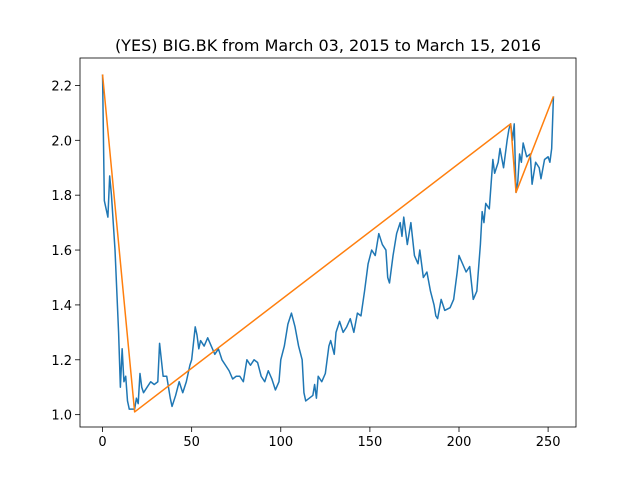  What do you see at coordinates (280, 442) in the screenshot?
I see `x-tick-label: 100` at bounding box center [280, 442].